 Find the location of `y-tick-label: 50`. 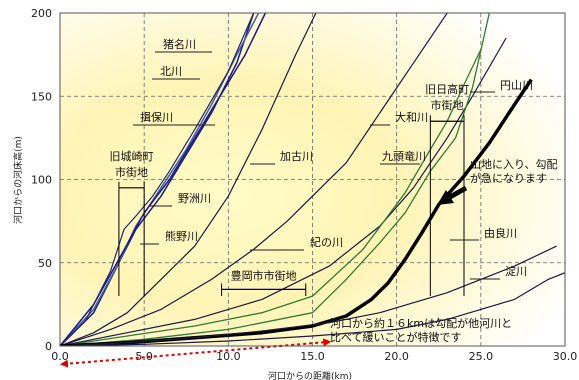

y-tick-label: 50 is located at coordinates (45, 263).